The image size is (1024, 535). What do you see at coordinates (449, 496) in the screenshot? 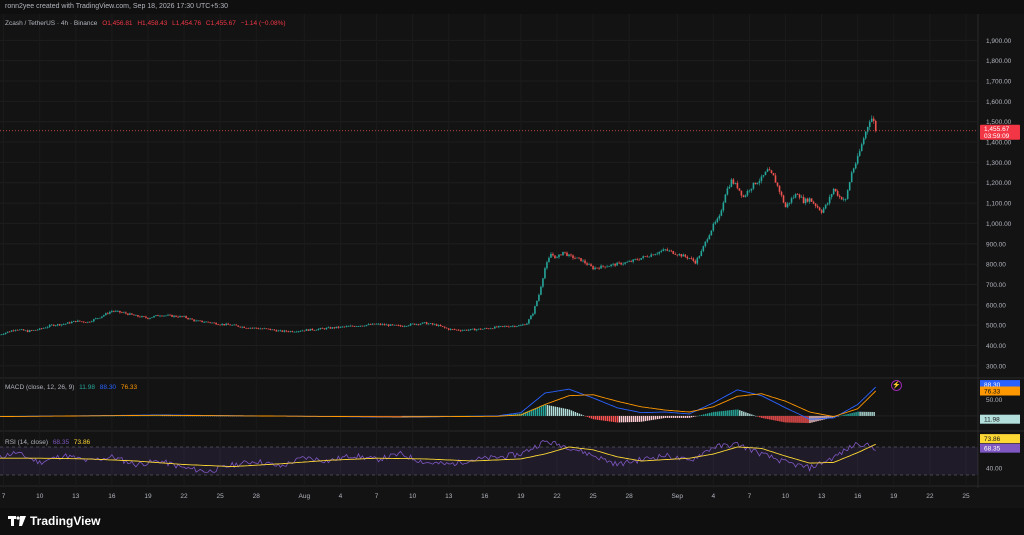
I see `time-tick-label: 13` at bounding box center [449, 496].